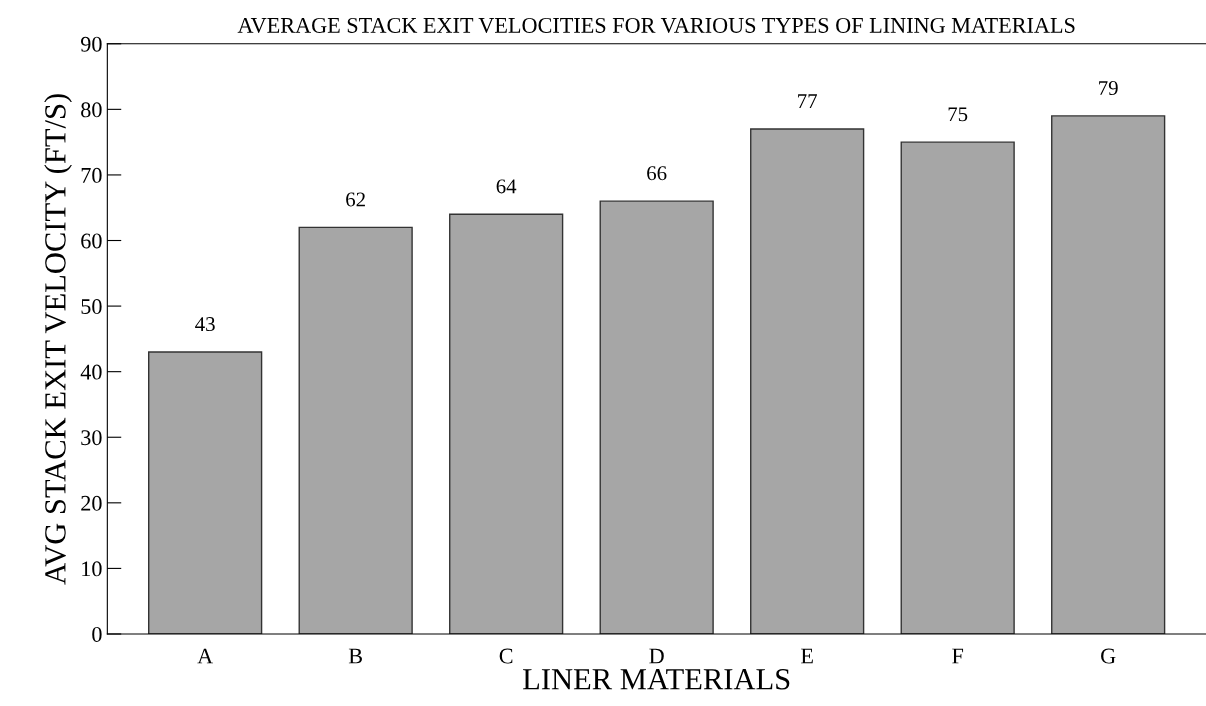  What do you see at coordinates (91, 175) in the screenshot?
I see `y-tick-label: 70` at bounding box center [91, 175].